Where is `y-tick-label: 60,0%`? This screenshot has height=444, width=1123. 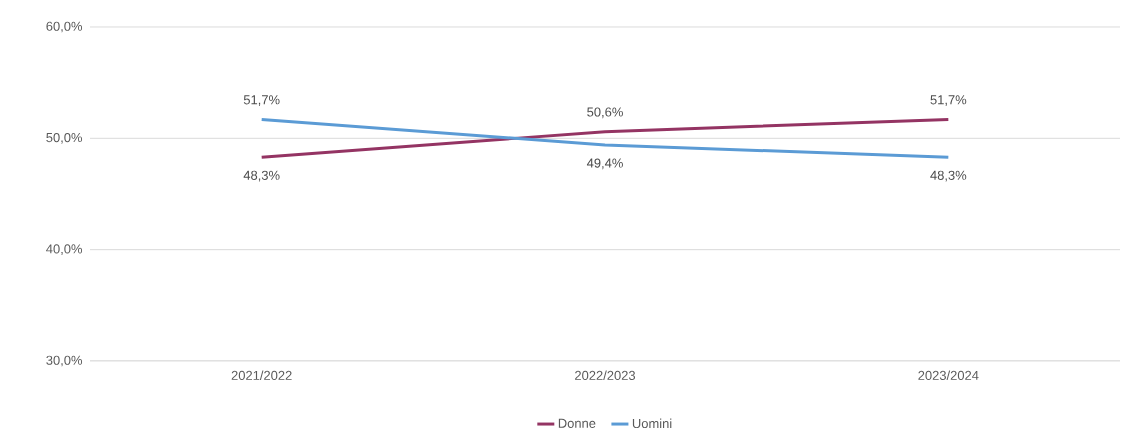 y-tick-label: 60,0% is located at coordinates (64, 27).